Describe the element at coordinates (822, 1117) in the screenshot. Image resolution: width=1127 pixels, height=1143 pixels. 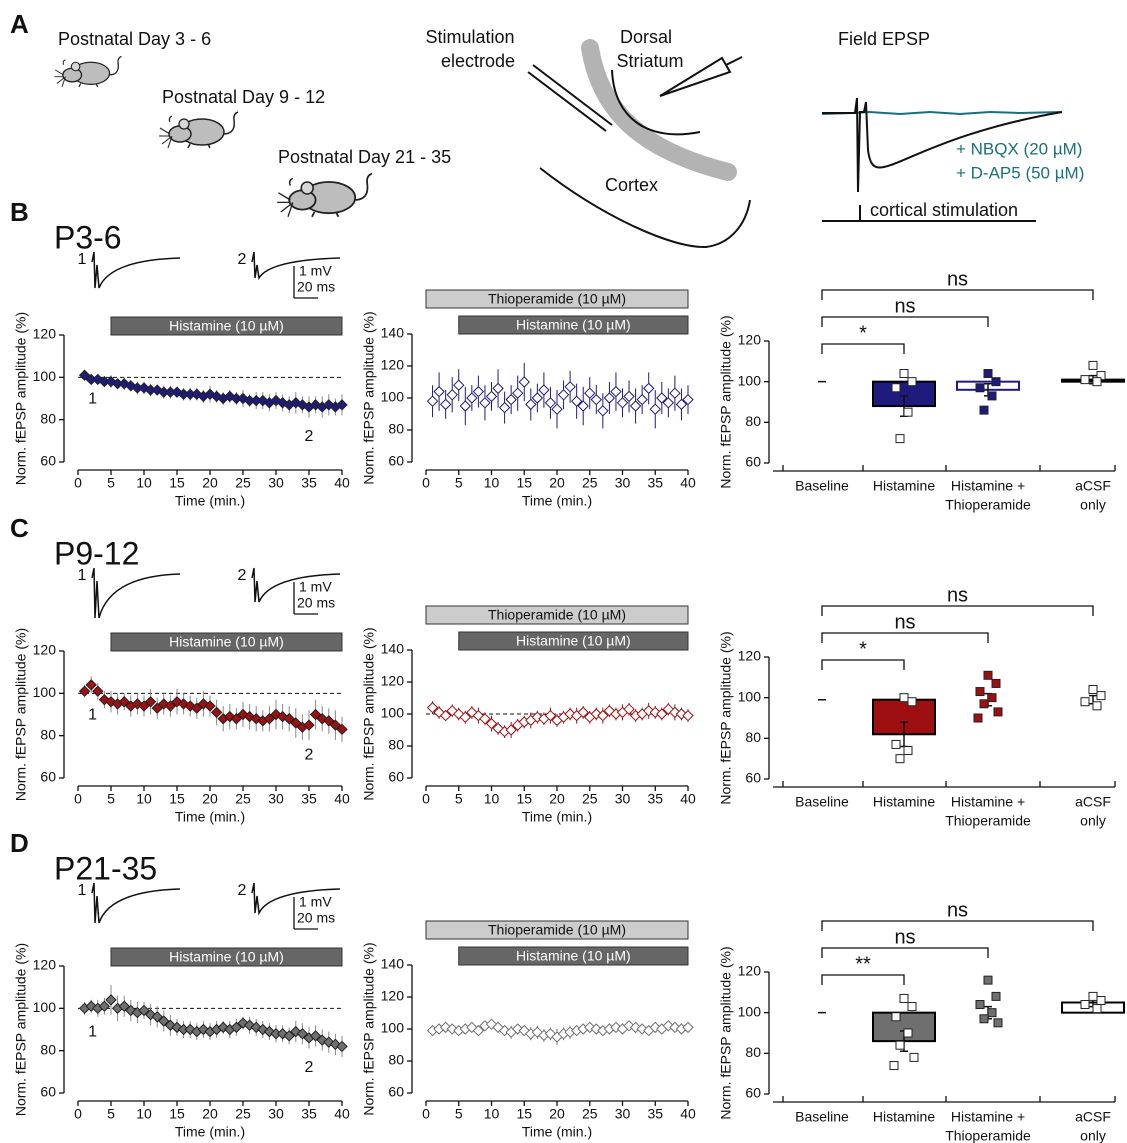
I see `x-tick-label: Baseline` at that location.